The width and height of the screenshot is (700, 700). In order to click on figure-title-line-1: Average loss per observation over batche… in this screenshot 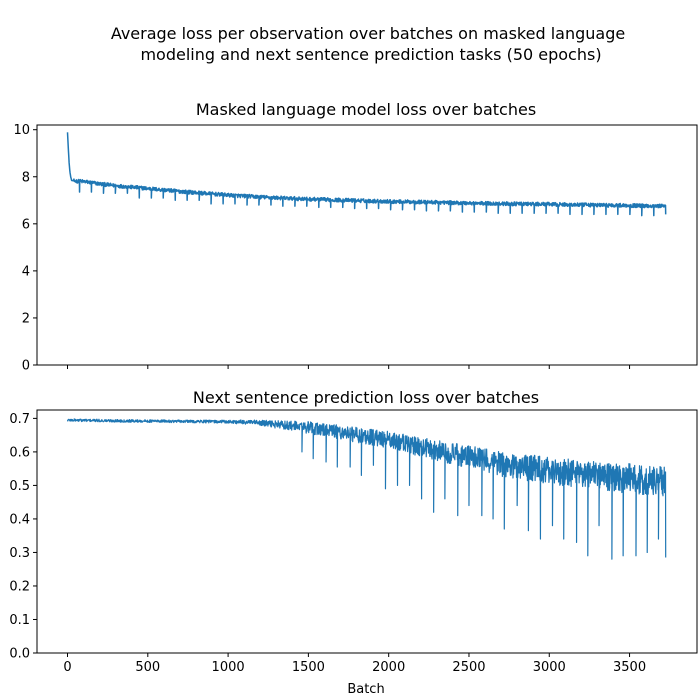, I will do `click(368, 33)`.